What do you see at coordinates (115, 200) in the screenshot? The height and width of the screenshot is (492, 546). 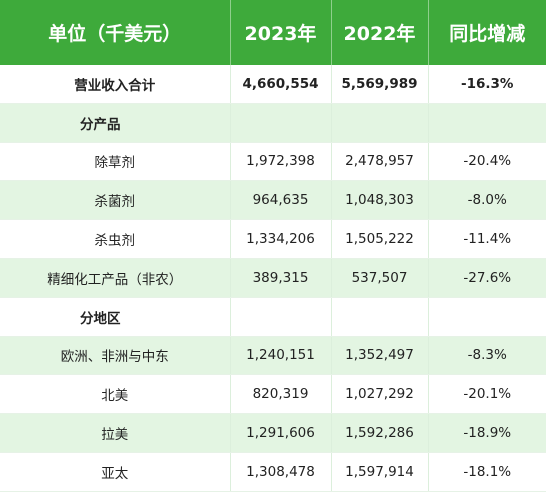 I see `row-label: 杀菌剂` at bounding box center [115, 200].